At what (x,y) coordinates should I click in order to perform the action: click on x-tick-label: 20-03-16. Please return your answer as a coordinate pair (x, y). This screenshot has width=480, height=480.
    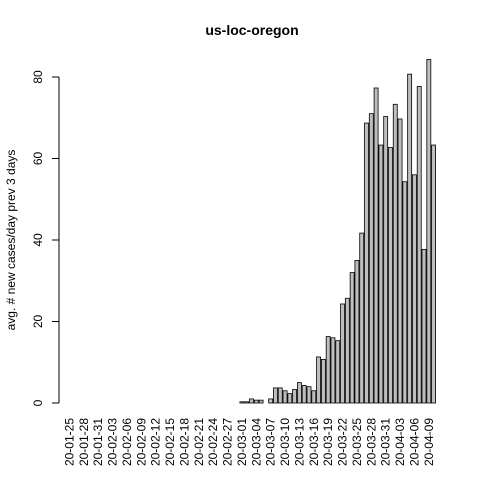
    Looking at the image, I should click on (314, 442).